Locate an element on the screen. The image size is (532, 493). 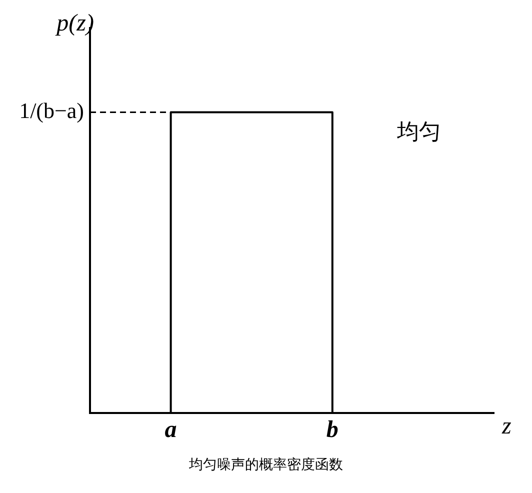
x-tick-label: a is located at coordinates (170, 429).